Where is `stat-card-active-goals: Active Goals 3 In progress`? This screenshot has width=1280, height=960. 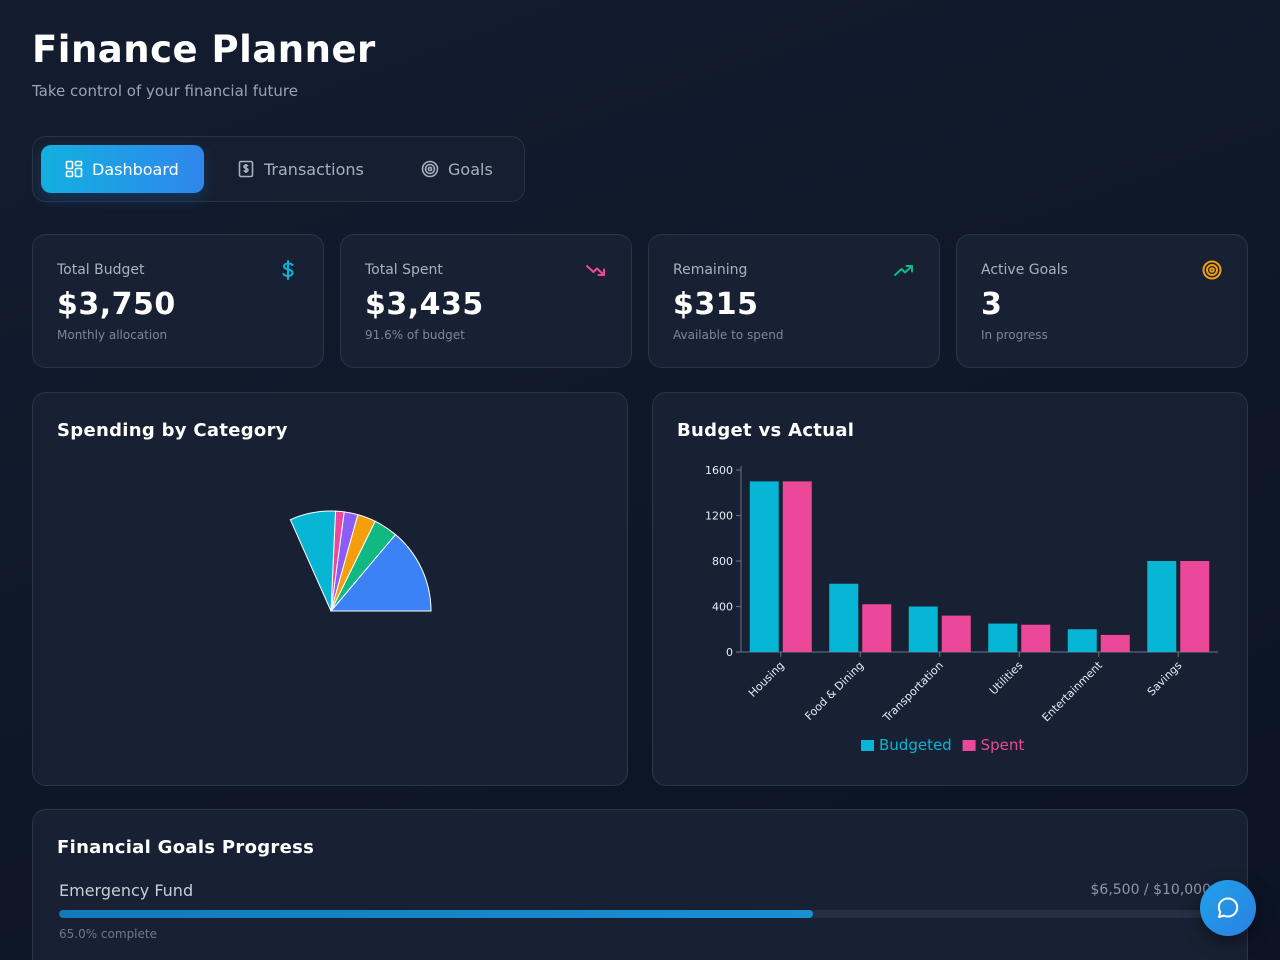
stat-card-active-goals: Active Goals 3 In progress is located at coordinates (1102, 301).